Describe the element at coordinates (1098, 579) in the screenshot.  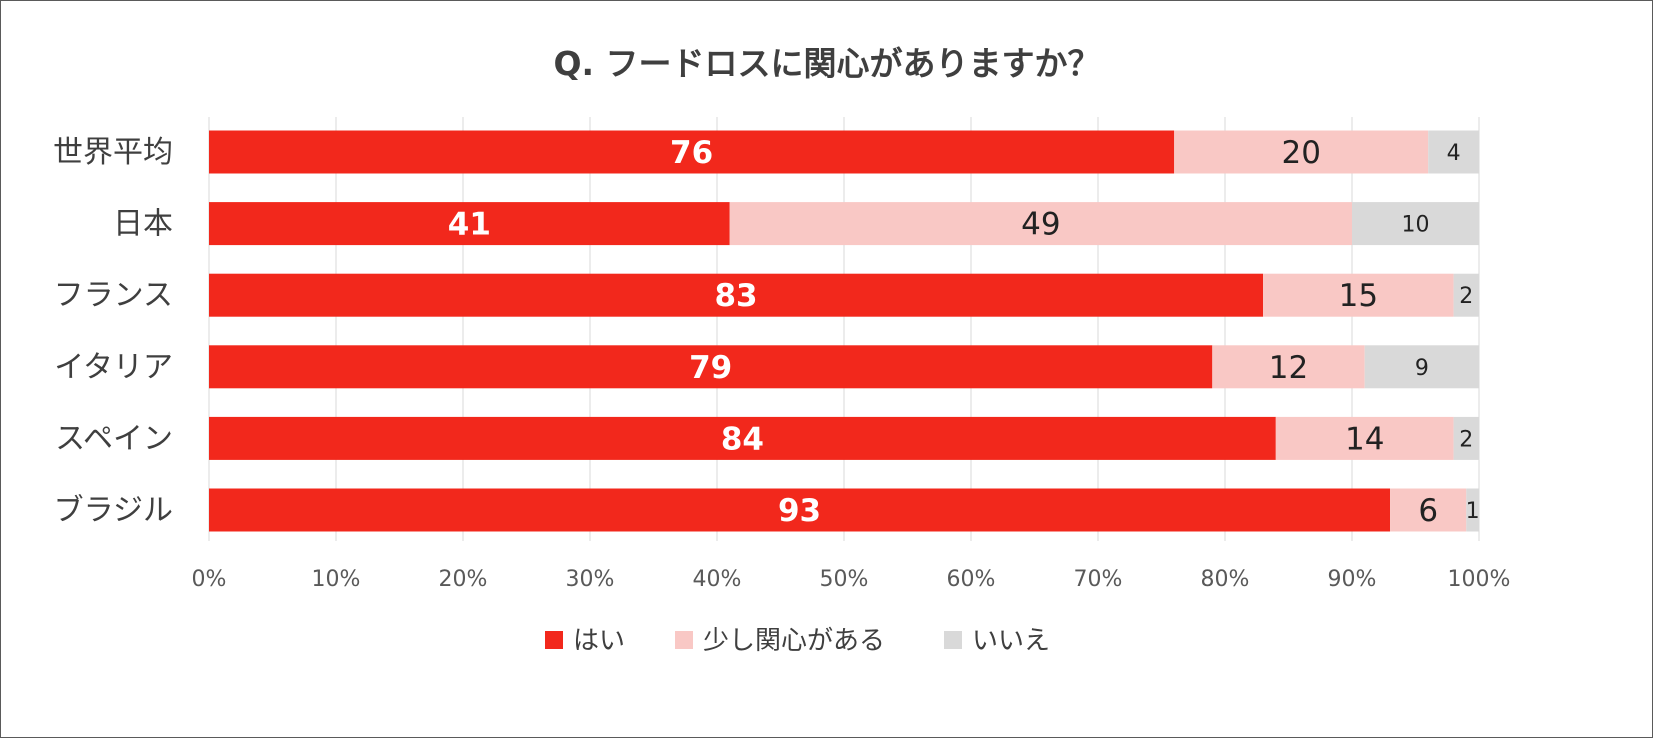
I see `x-tick-label: 70%` at that location.